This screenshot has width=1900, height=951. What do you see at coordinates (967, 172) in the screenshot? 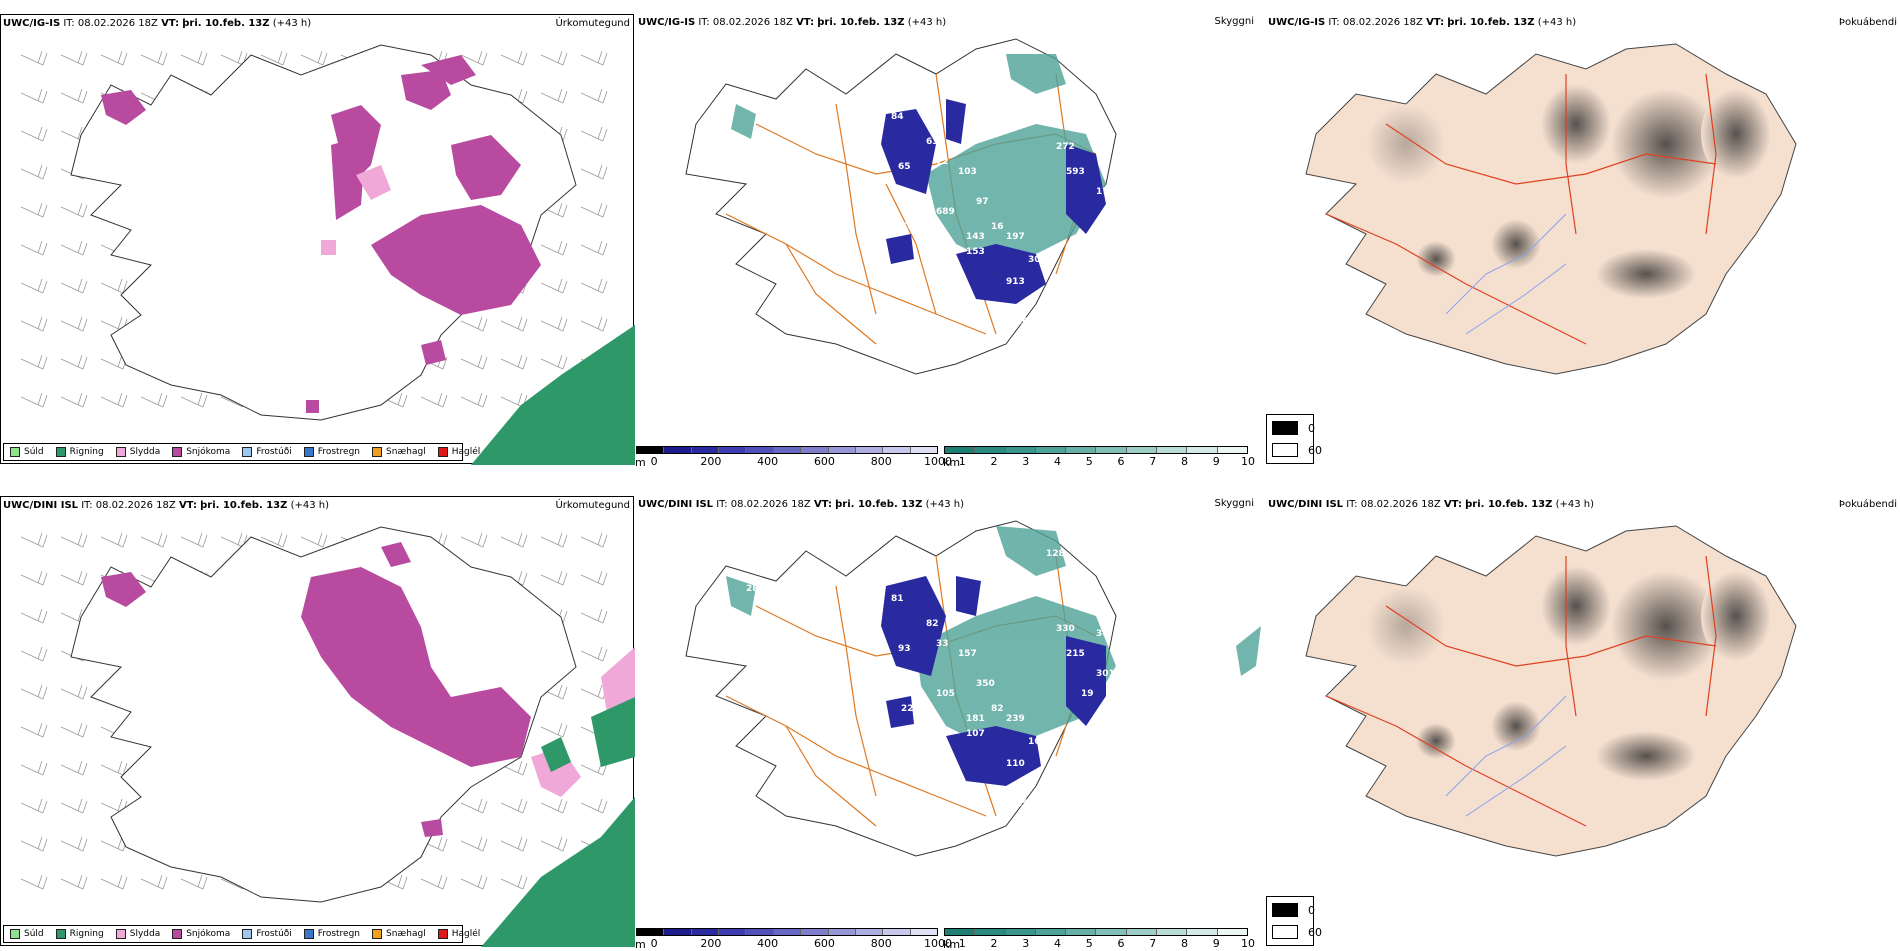
I see `visibility-value-label: 103` at bounding box center [967, 172].